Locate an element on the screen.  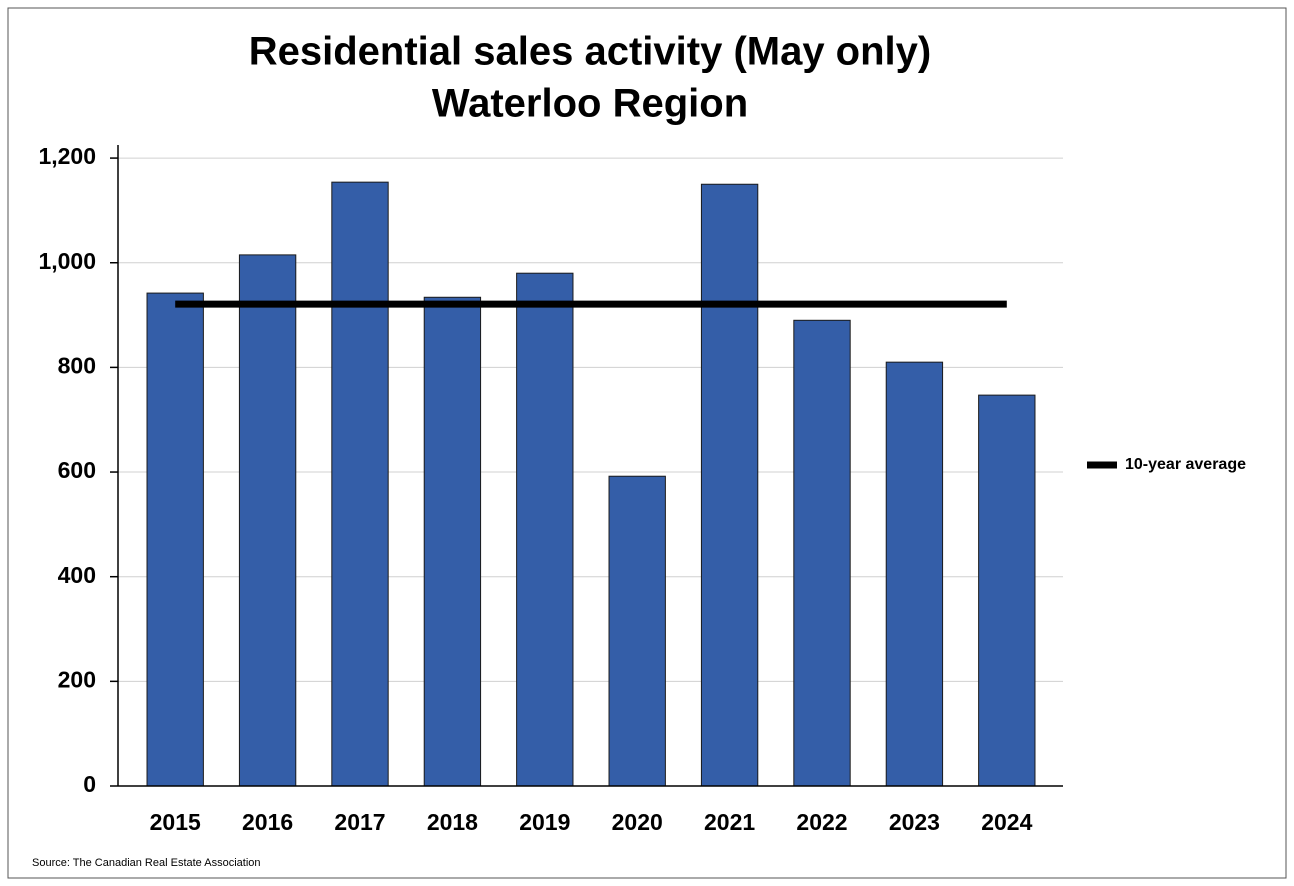
y-tick-label: 200 is located at coordinates (77, 679).